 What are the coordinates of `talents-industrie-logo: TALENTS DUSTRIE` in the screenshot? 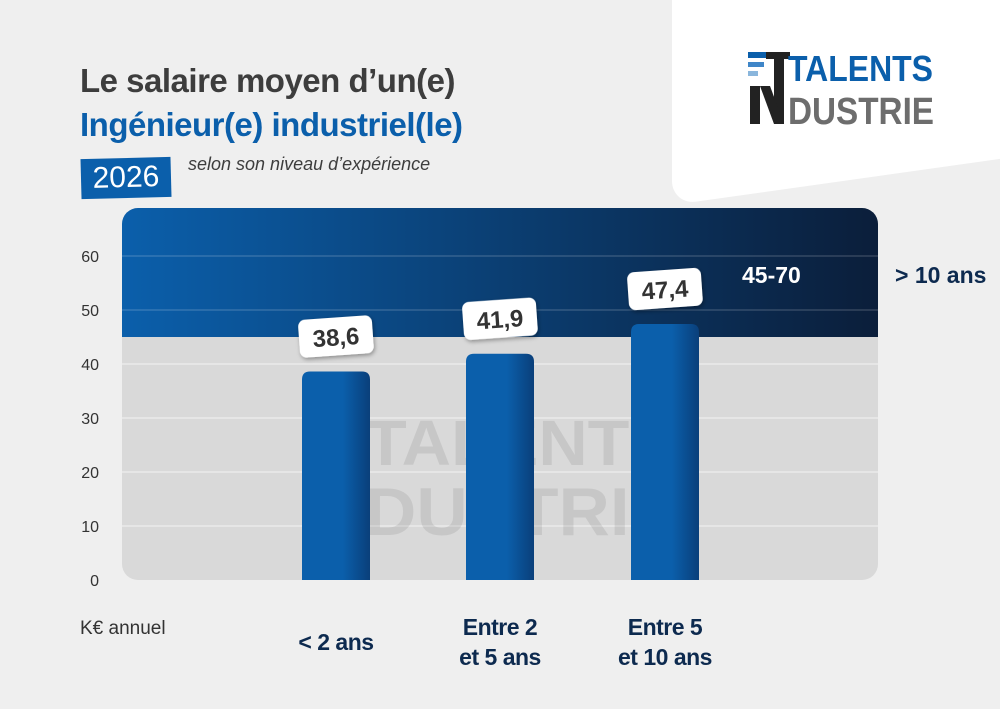 It's located at (841, 88).